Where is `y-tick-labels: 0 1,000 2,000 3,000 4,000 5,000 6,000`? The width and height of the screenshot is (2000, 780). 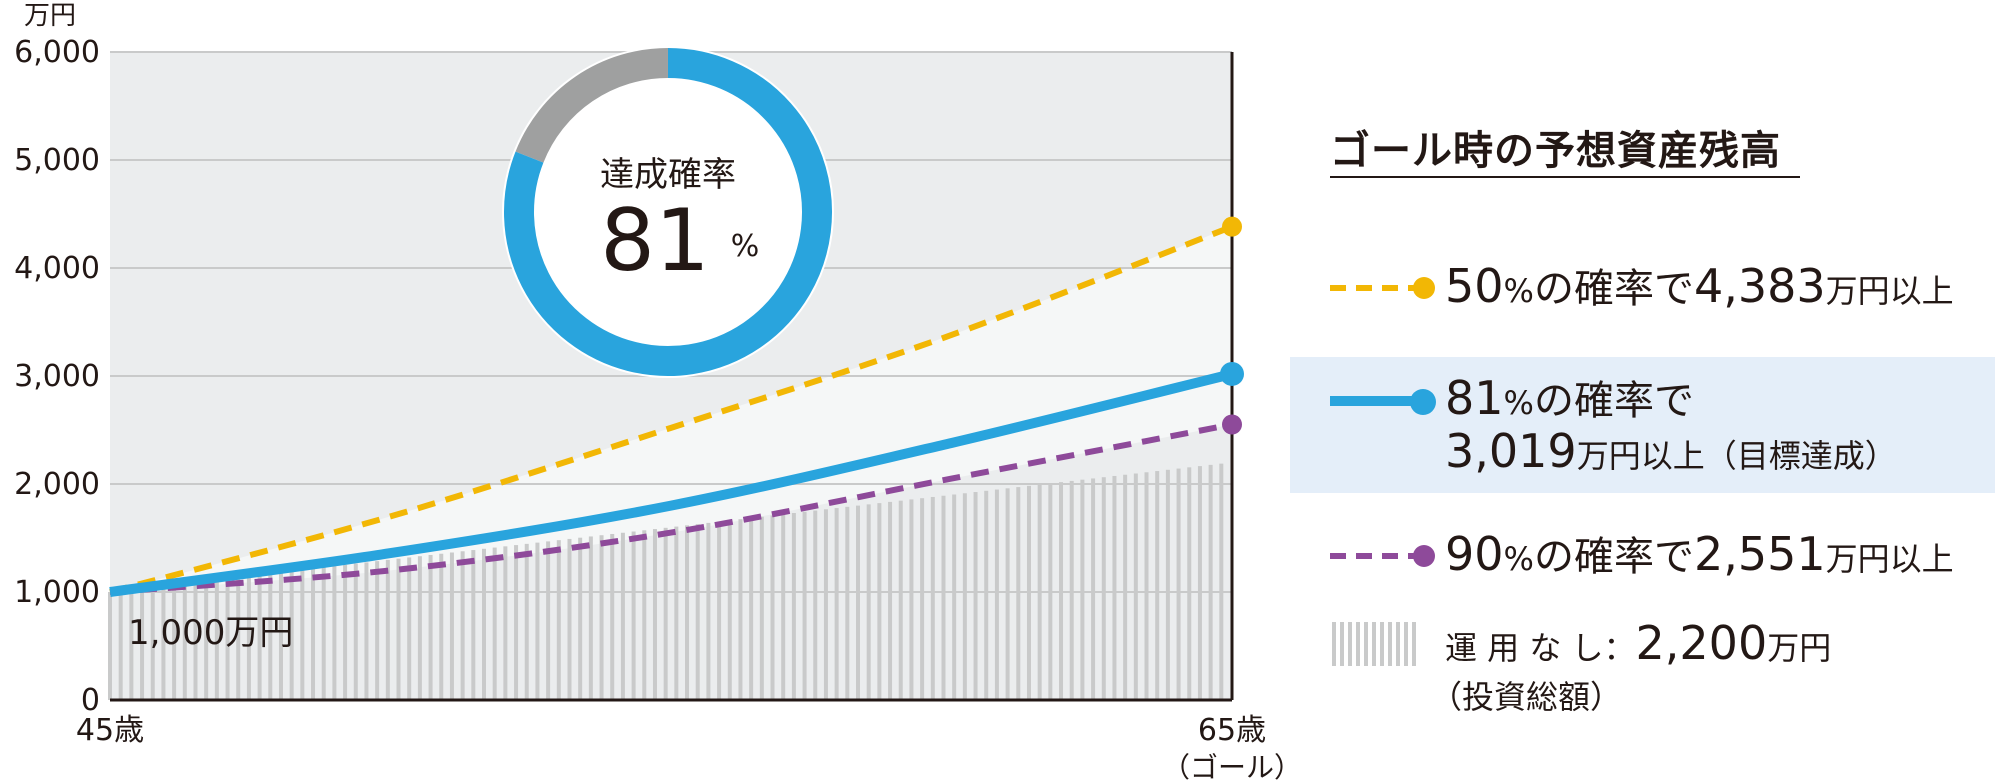
y-tick-labels: 0 1,000 2,000 3,000 4,000 5,000 6,000 is located at coordinates (57, 376).